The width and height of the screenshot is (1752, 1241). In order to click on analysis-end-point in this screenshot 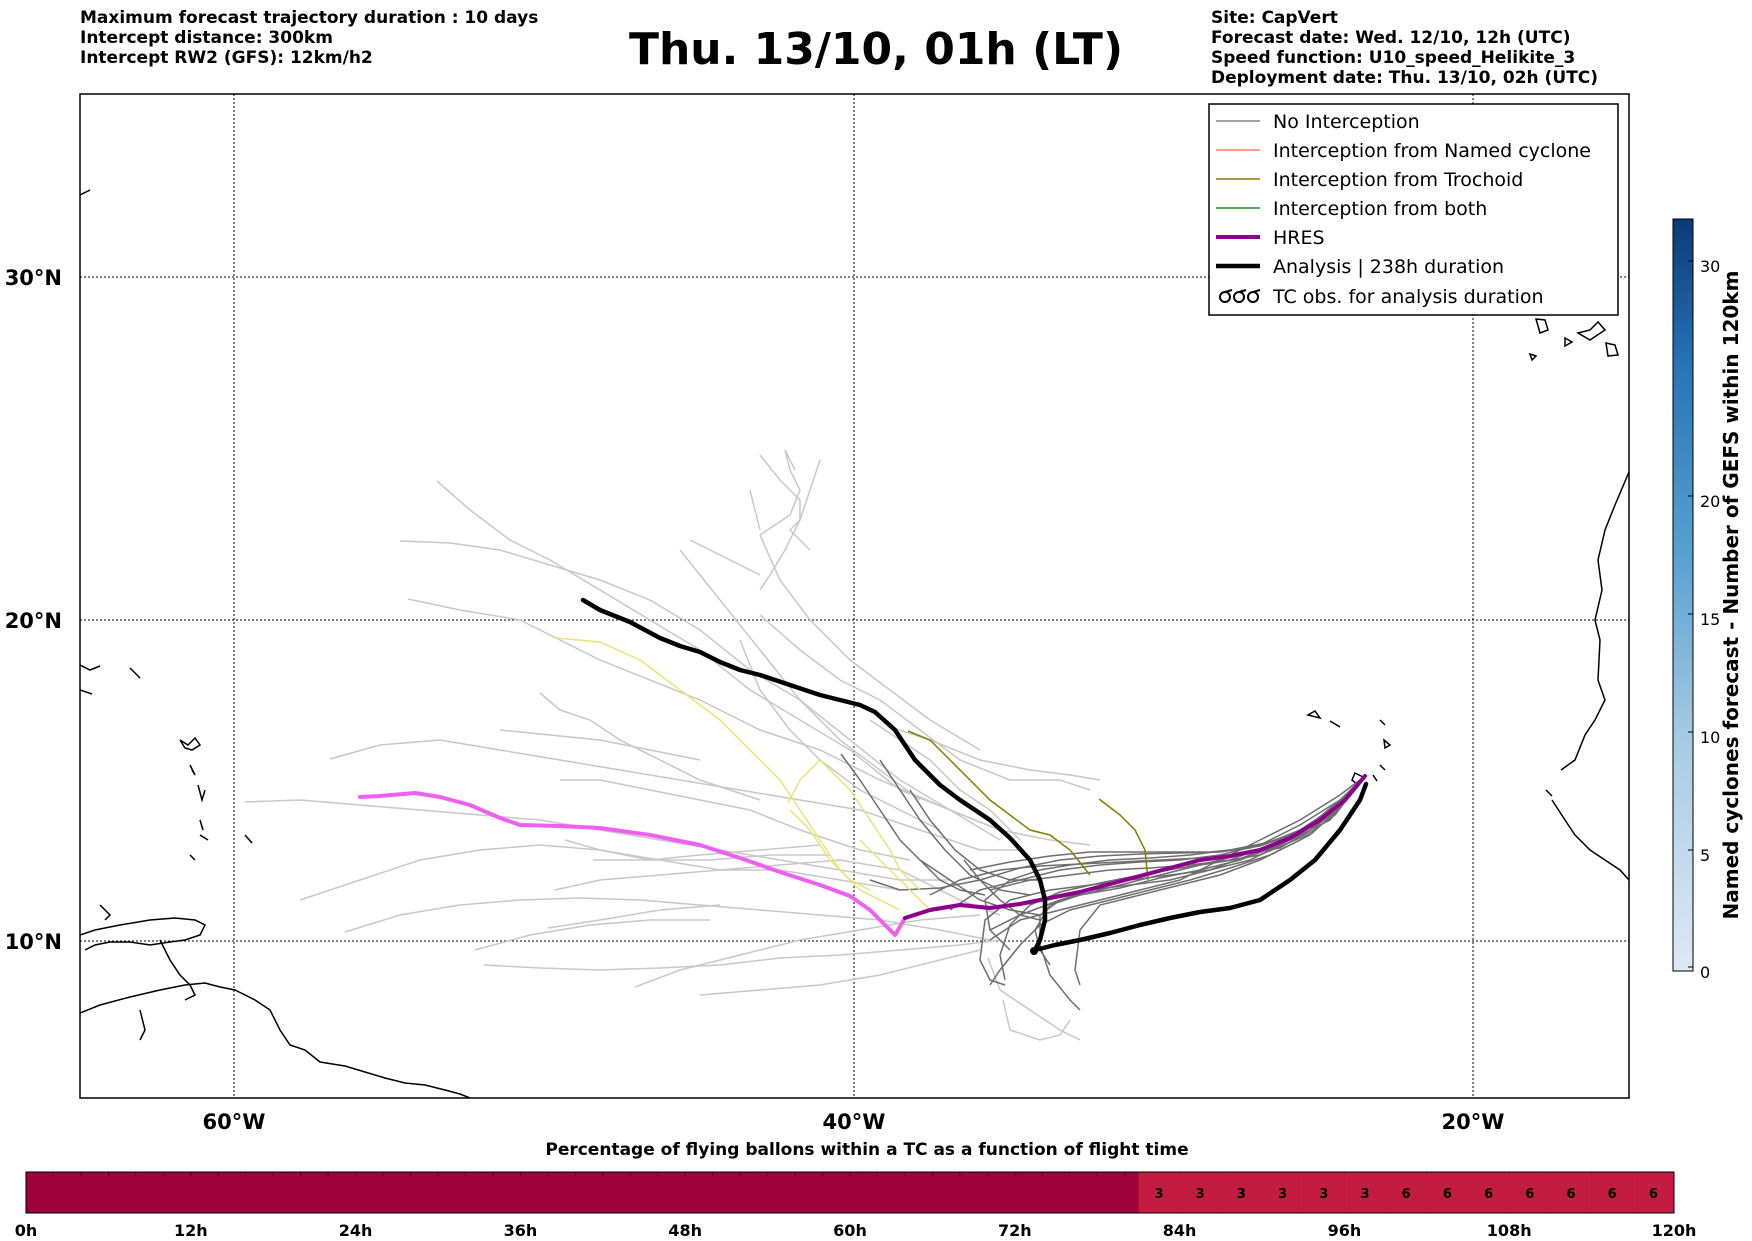, I will do `click(1034, 951)`.